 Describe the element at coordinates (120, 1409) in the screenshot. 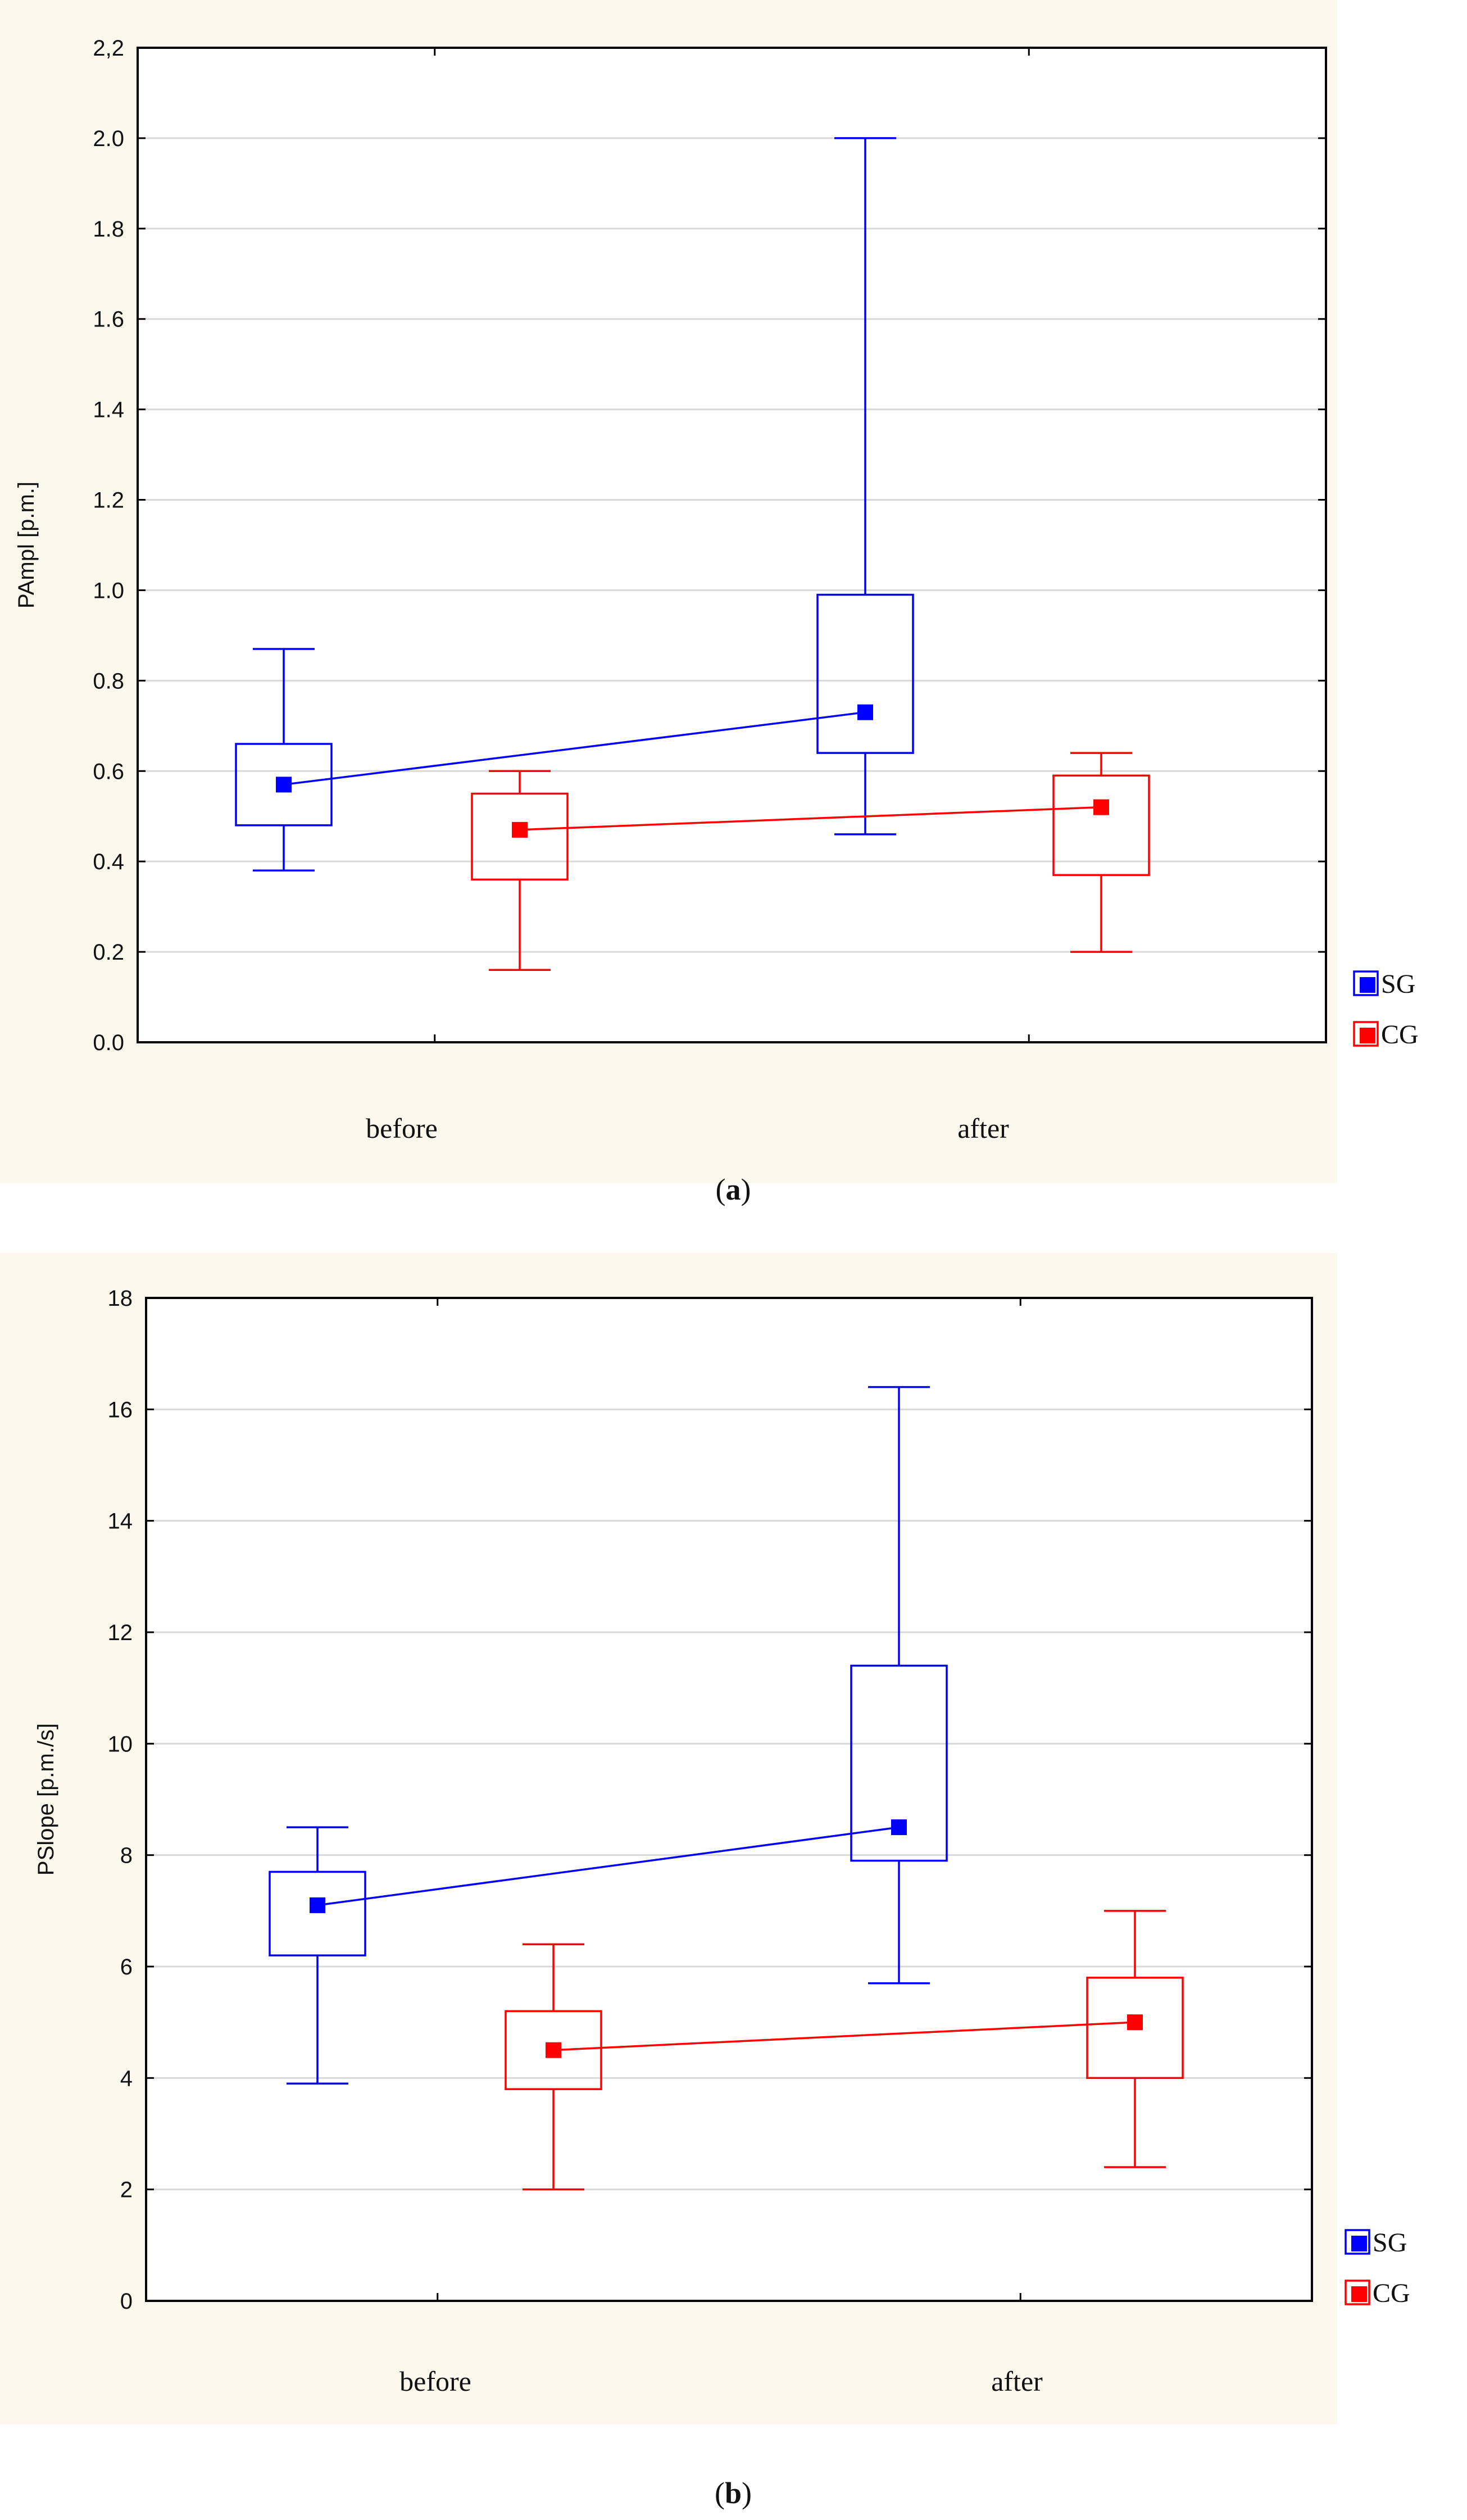

I see `y-tick-label: 16` at that location.